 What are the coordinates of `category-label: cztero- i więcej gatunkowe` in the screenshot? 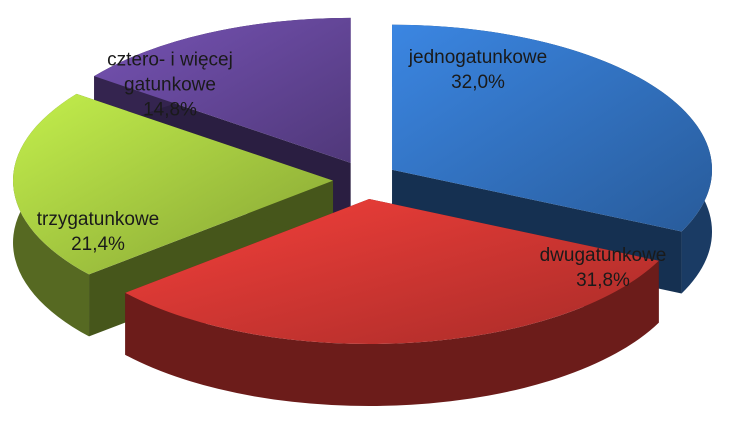 It's located at (170, 72).